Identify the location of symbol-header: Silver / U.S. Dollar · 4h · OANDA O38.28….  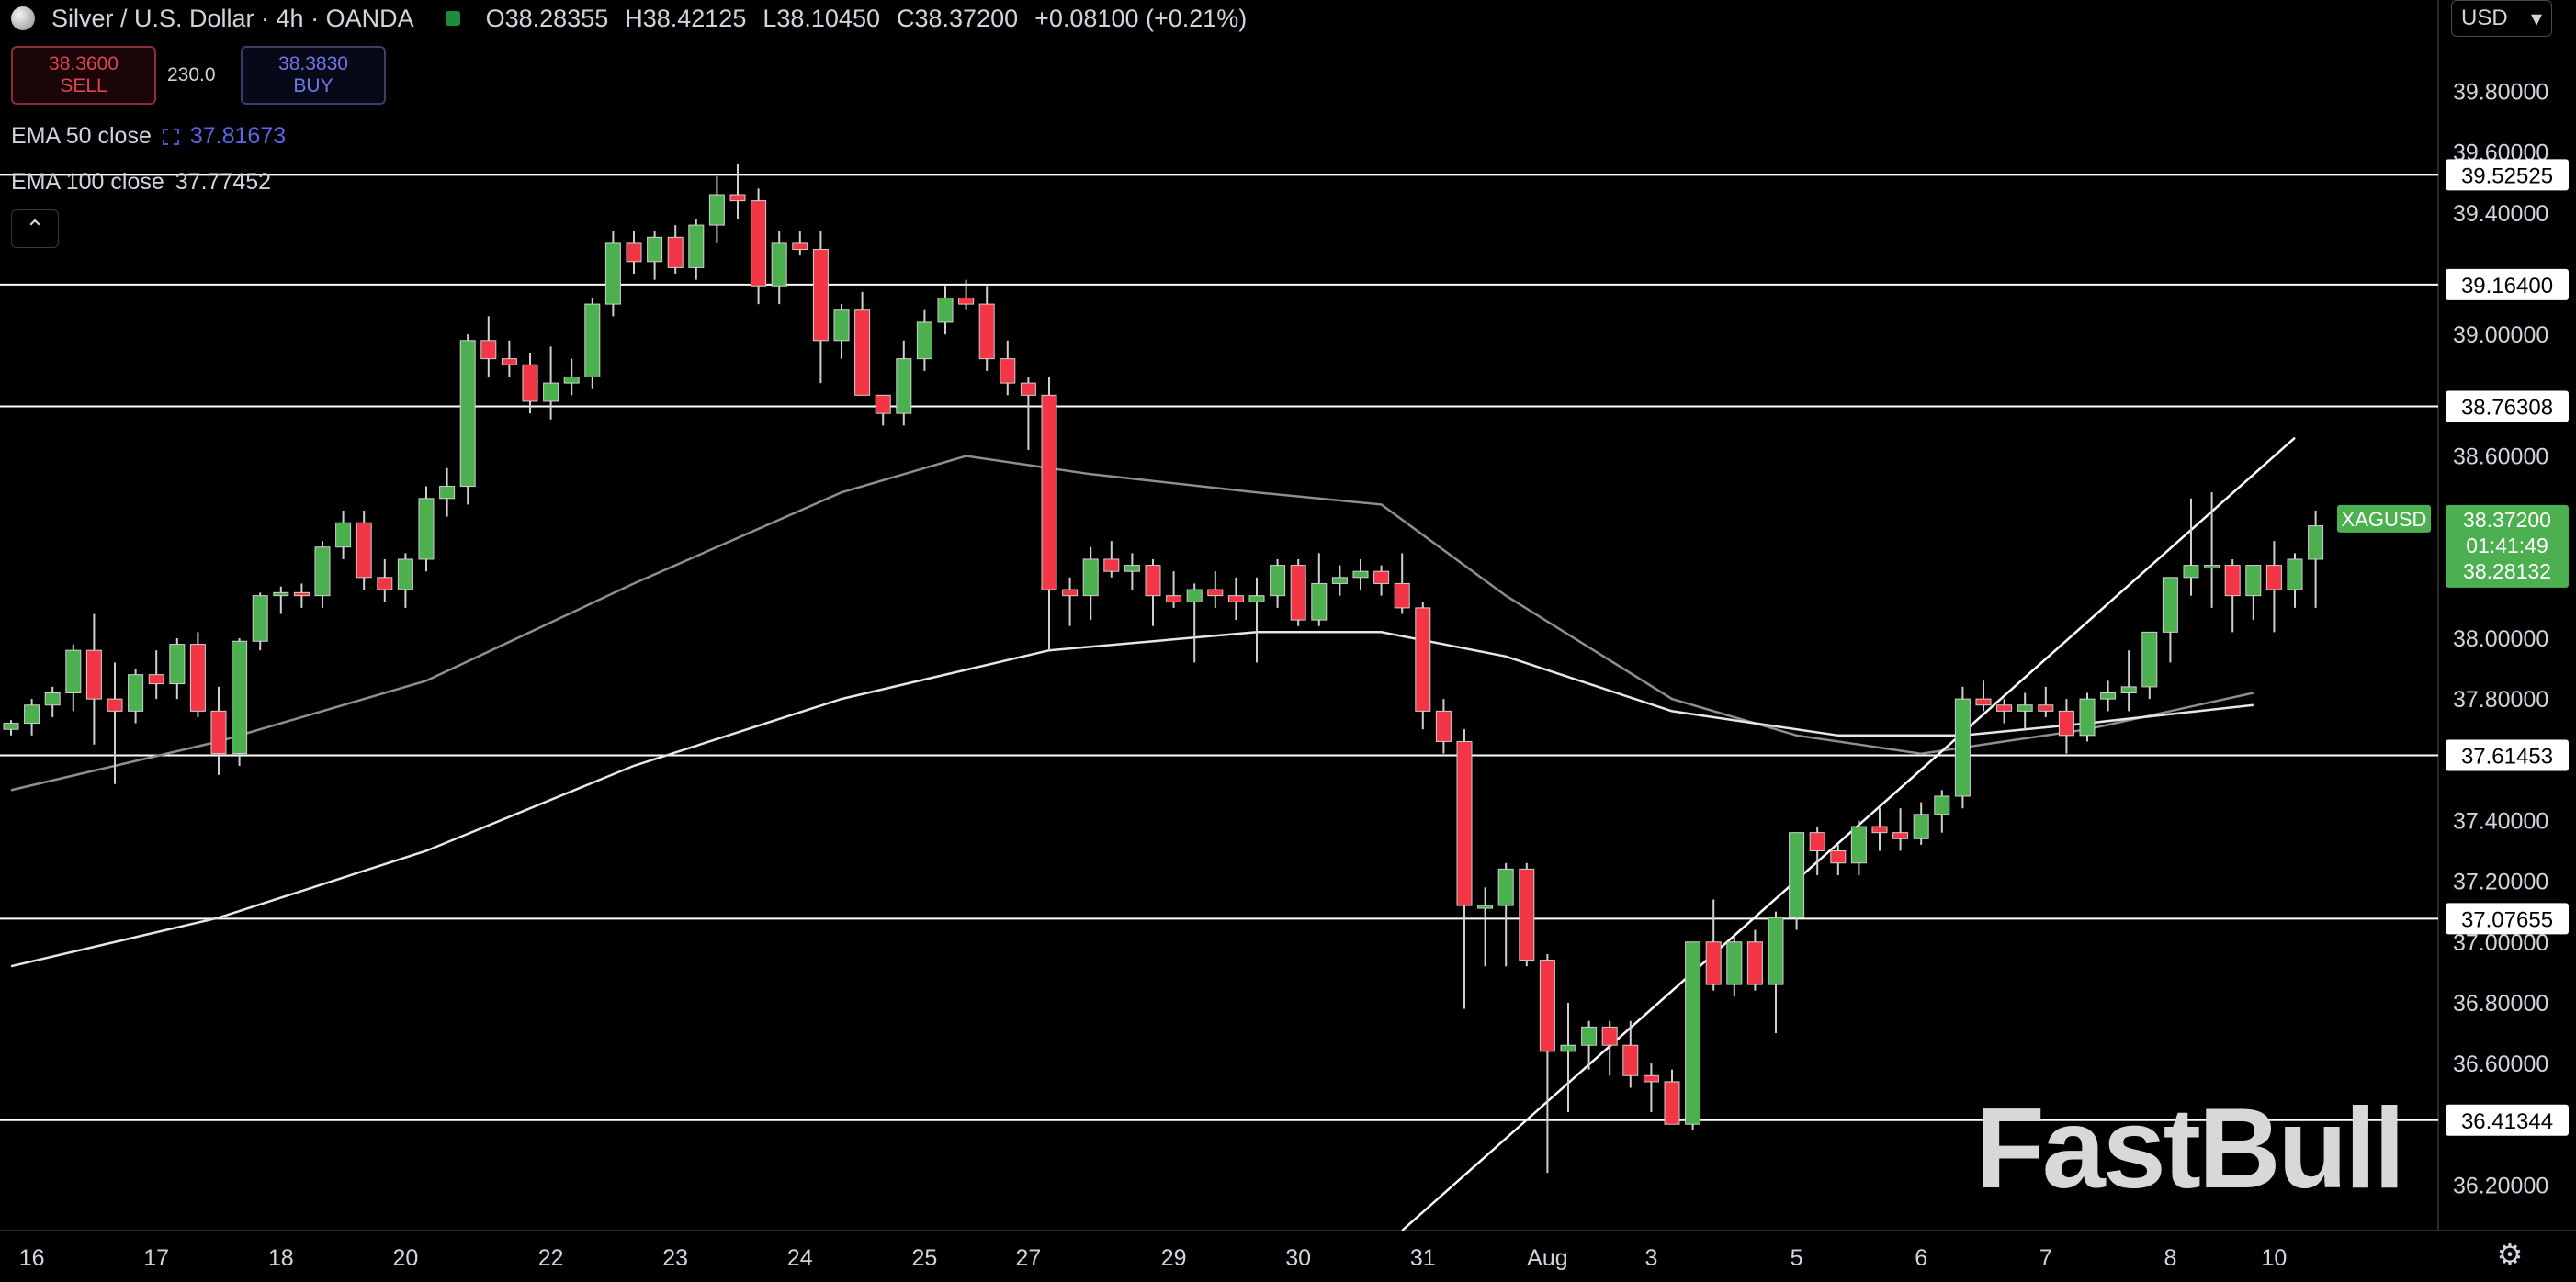
(623, 19).